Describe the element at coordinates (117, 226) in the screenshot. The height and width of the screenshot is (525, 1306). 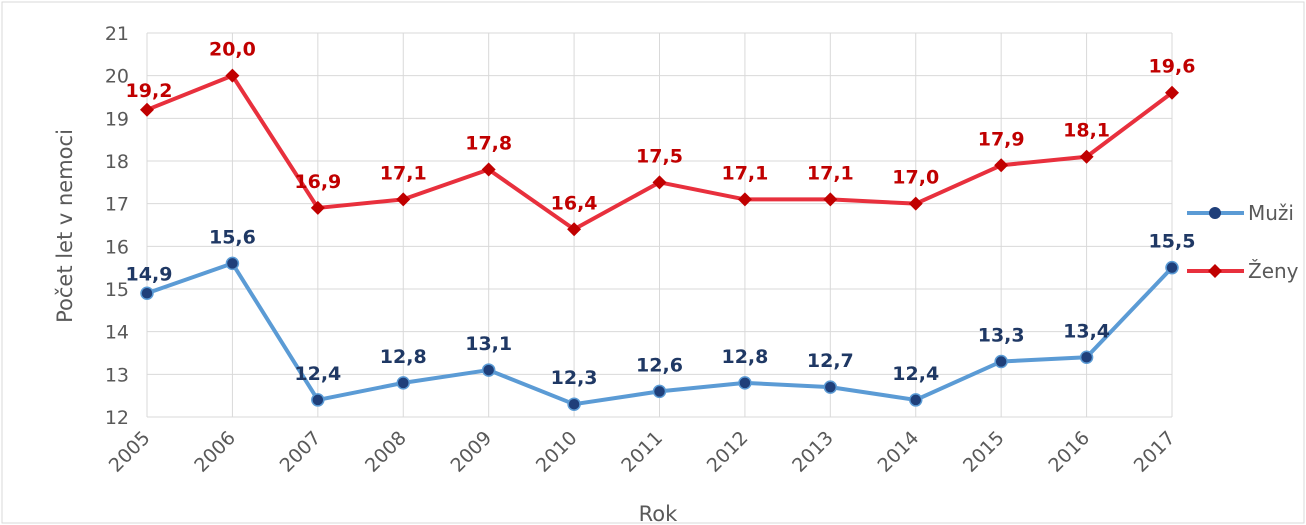
I see `y-axis-ticks: 12 13 14 15 16 17 18 19 20 21` at that location.